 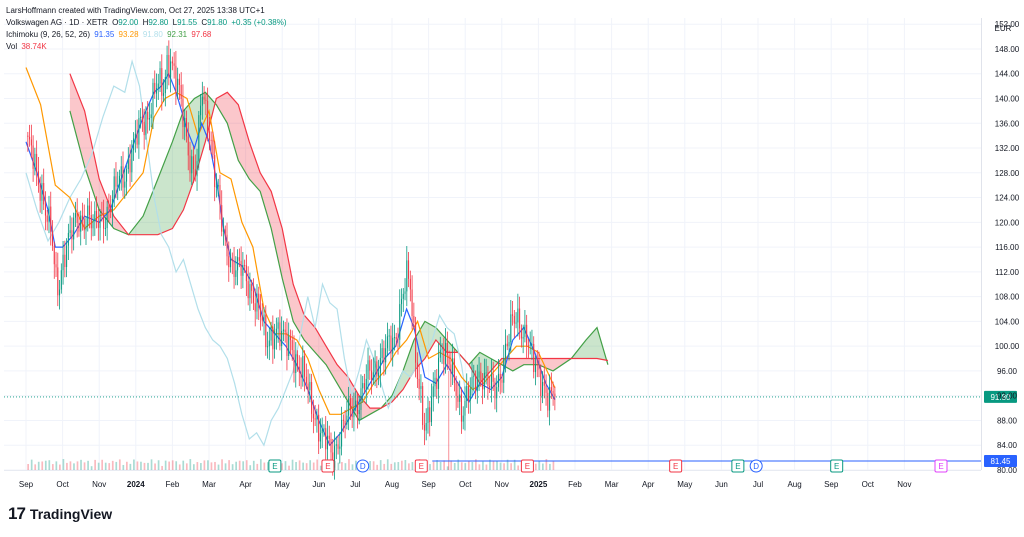 I want to click on symbol-name: Volkswagen AG · 1D · XETR, so click(x=57, y=22).